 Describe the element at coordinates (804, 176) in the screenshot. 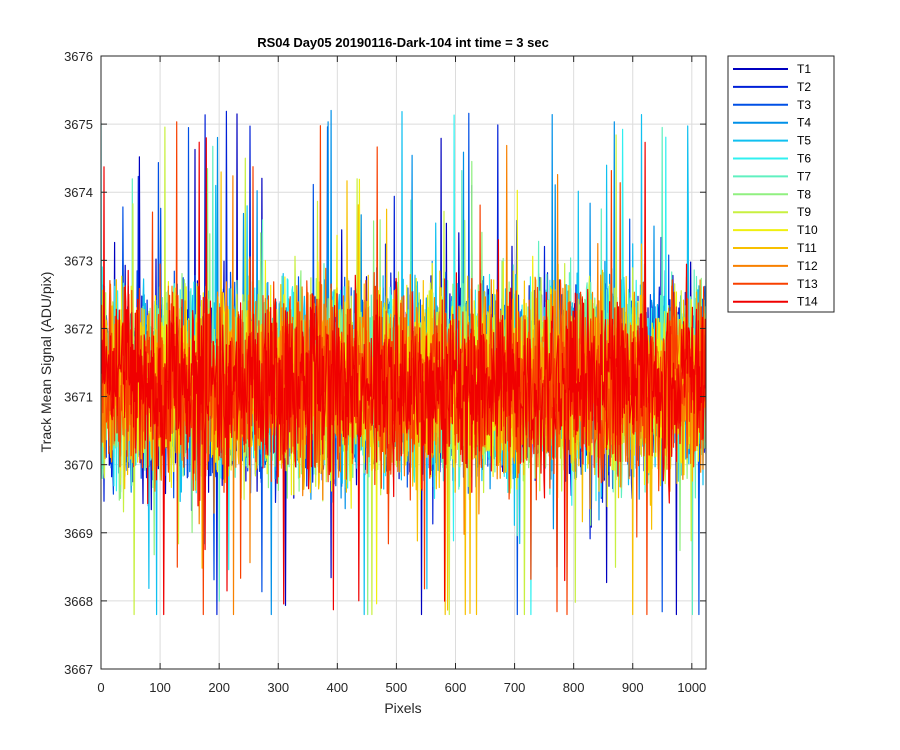

I see `legend-label-t7: T7` at that location.